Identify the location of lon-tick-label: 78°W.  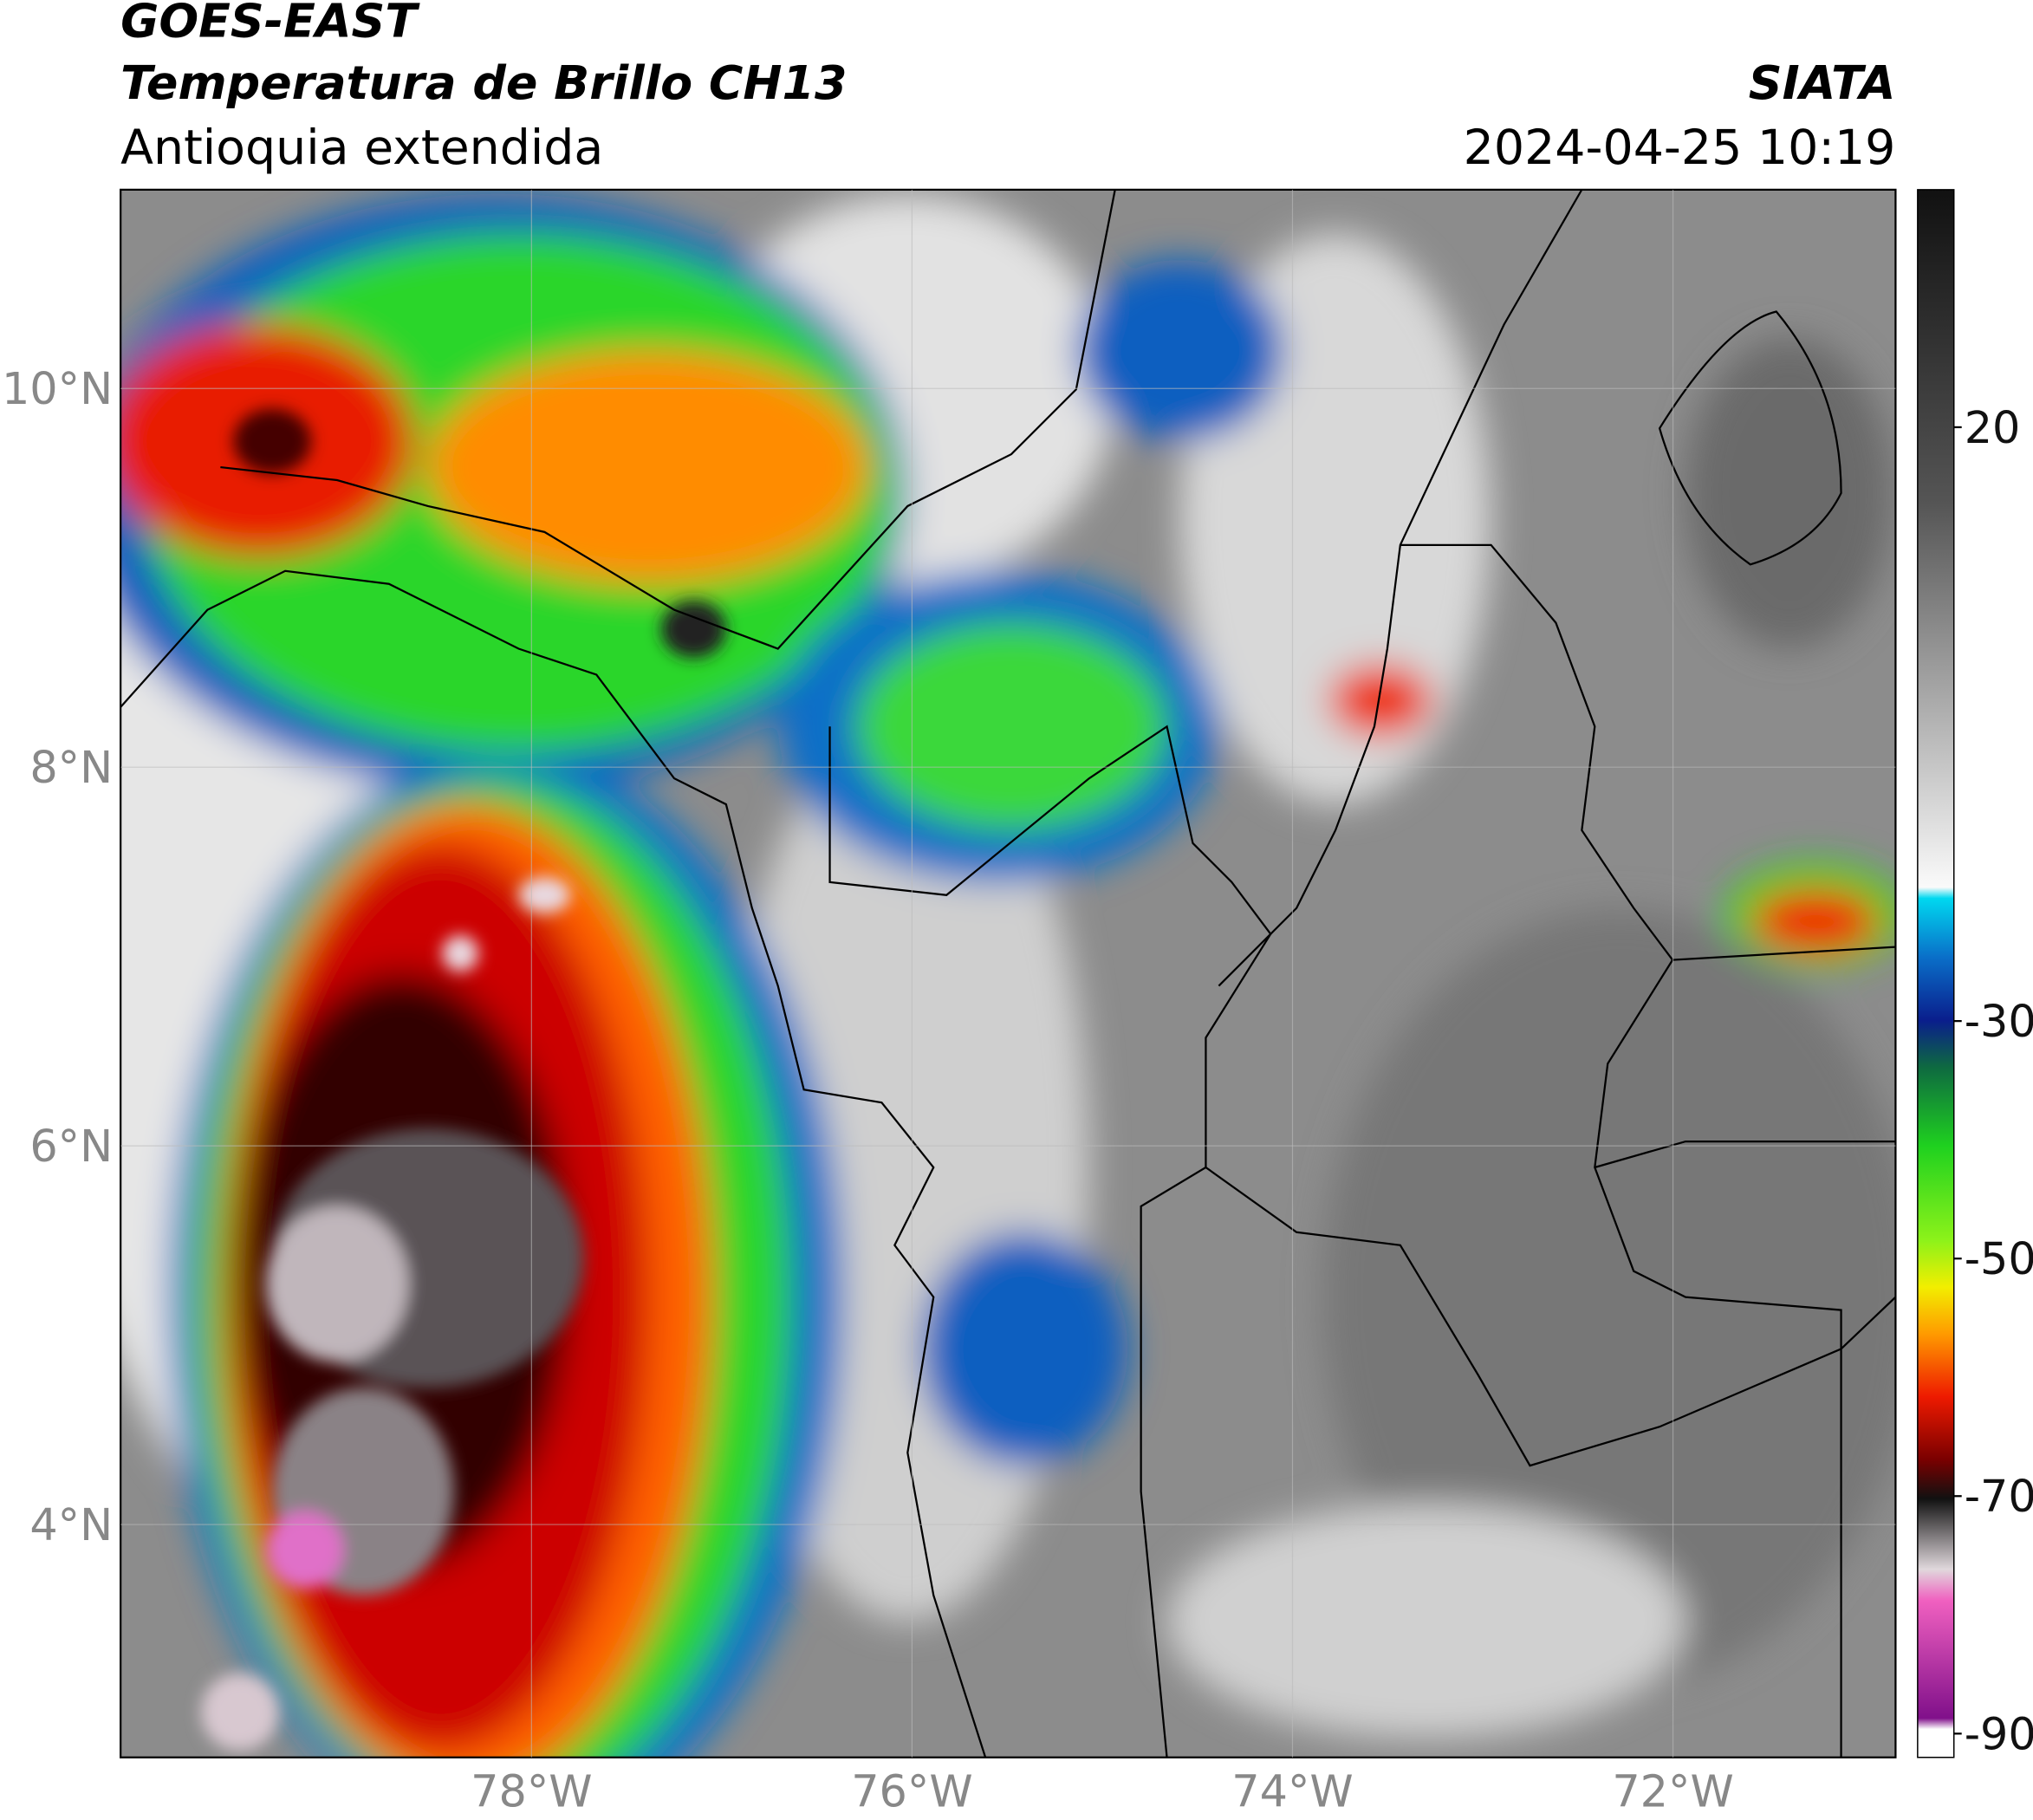
(531, 1791).